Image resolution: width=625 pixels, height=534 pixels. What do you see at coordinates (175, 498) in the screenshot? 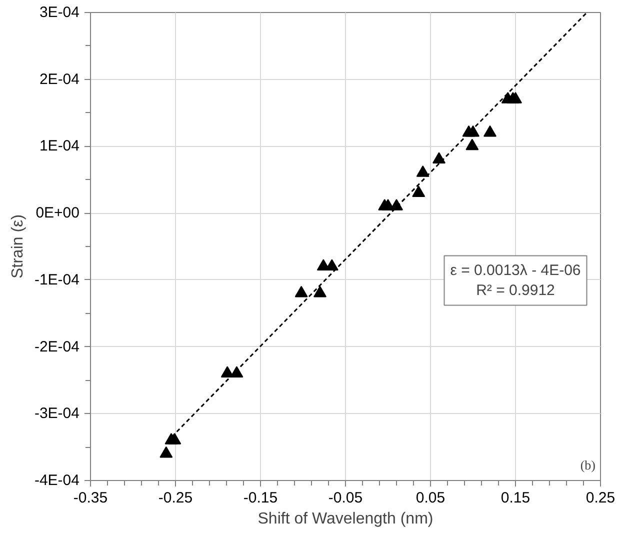
I see `x-tick-label: -0.25` at bounding box center [175, 498].